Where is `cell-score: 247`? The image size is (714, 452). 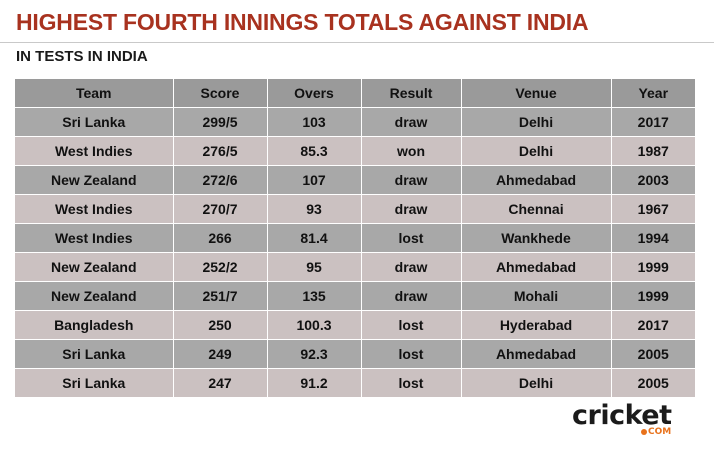
cell-score: 247 is located at coordinates (219, 383).